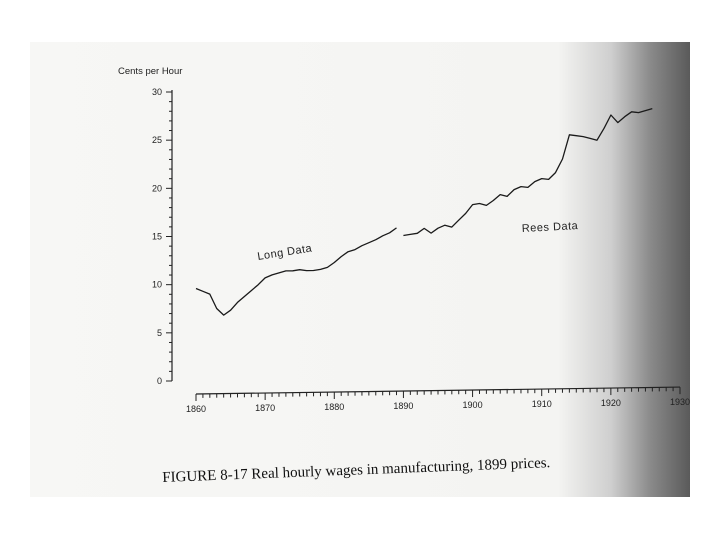  What do you see at coordinates (157, 237) in the screenshot?
I see `y-tick-label: 15` at bounding box center [157, 237].